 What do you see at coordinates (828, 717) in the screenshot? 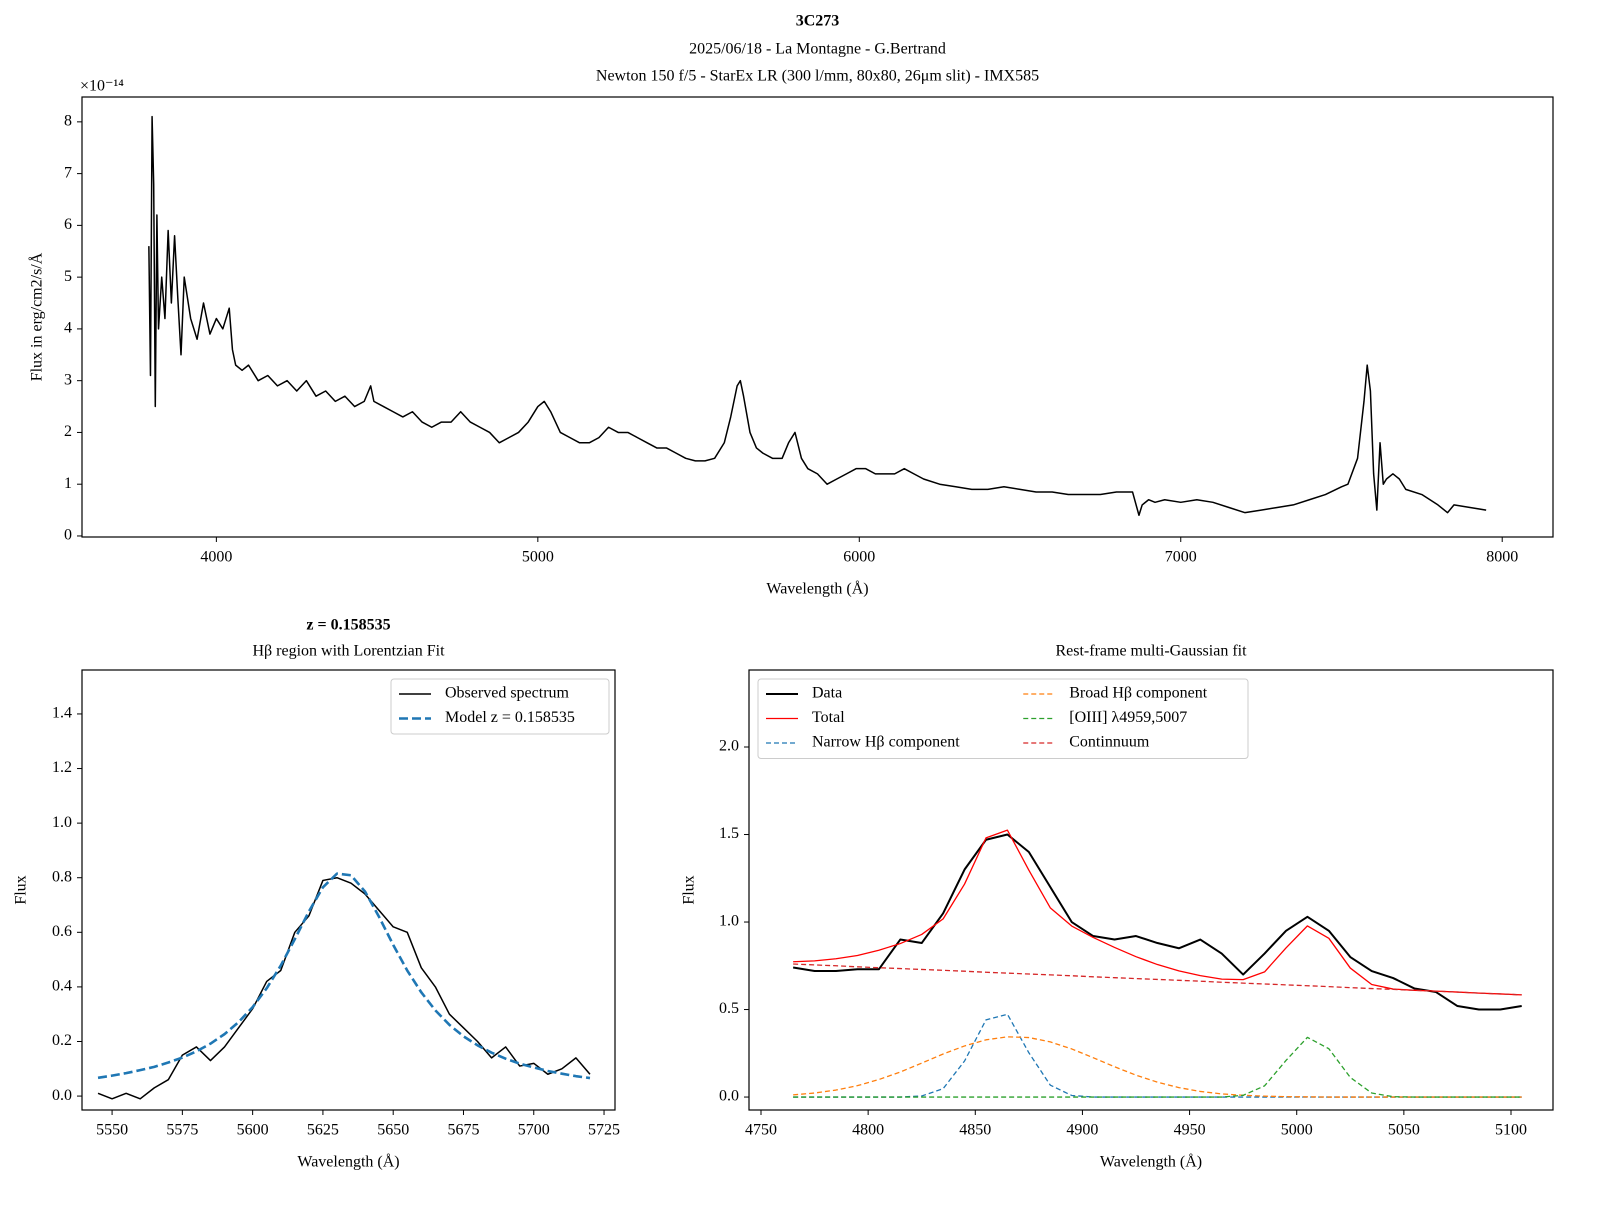
I see `legend-label: Total` at bounding box center [828, 717].